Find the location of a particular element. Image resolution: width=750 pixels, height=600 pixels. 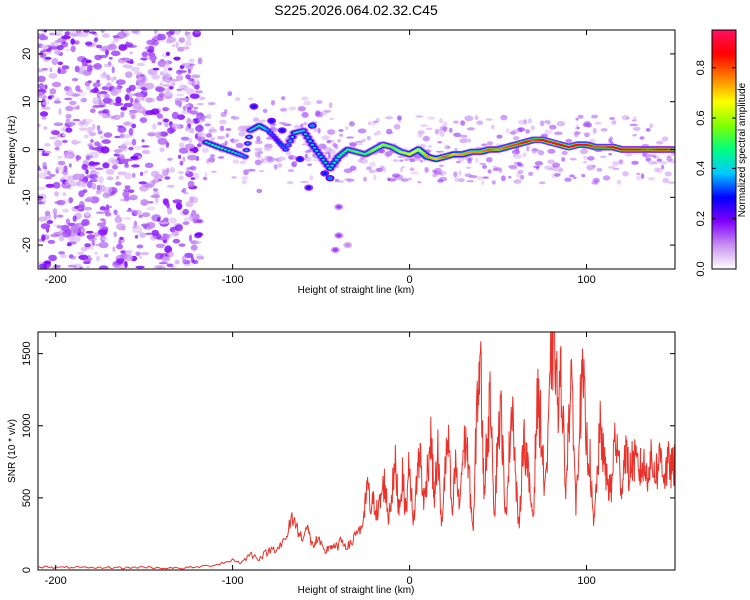

colorbar-label: Normalized spectral amplitude is located at coordinates (742, 149).